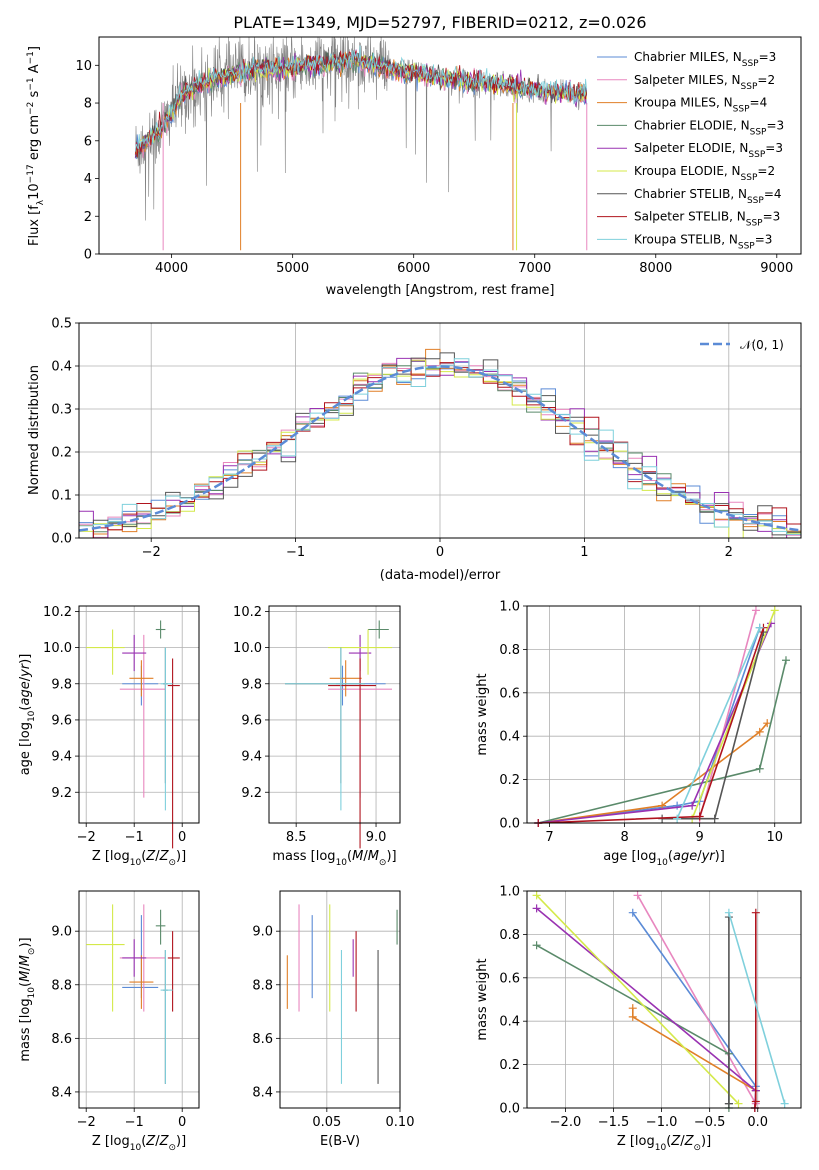  What do you see at coordinates (729, 552) in the screenshot?
I see `x-tick-label: 2` at bounding box center [729, 552].